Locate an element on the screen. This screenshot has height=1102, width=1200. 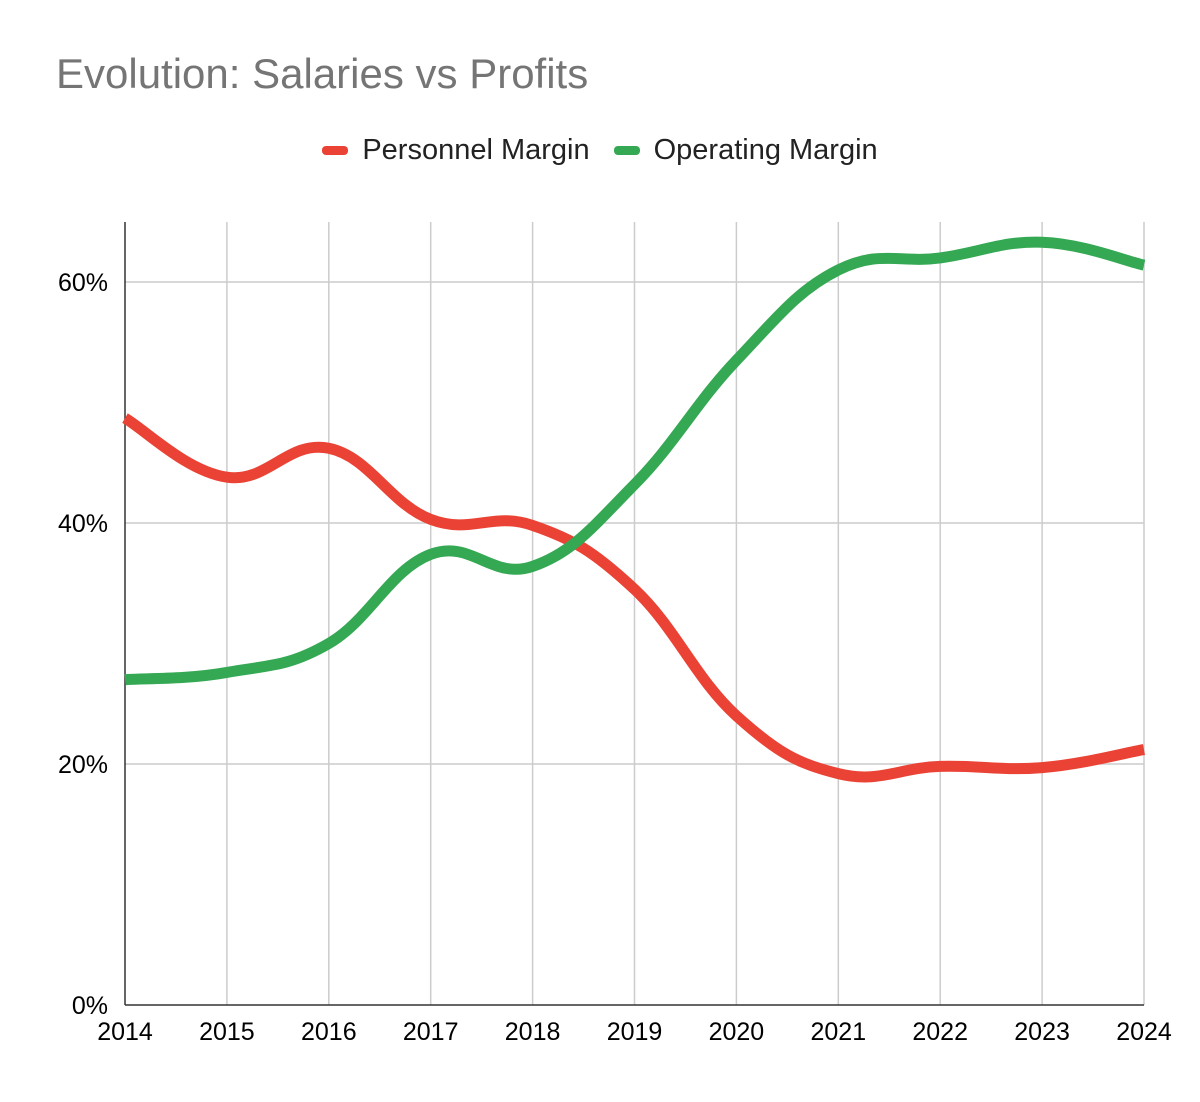
x-tick-label: 2021 is located at coordinates (838, 1032).